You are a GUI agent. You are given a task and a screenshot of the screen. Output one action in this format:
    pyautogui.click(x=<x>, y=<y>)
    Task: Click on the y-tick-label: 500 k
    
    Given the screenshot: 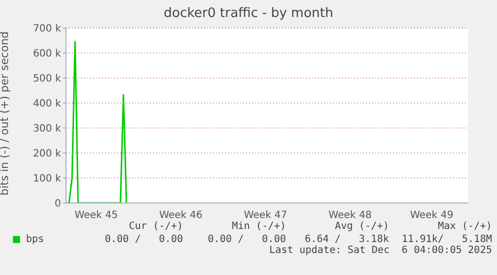 What is the action you would take?
    pyautogui.click(x=47, y=79)
    